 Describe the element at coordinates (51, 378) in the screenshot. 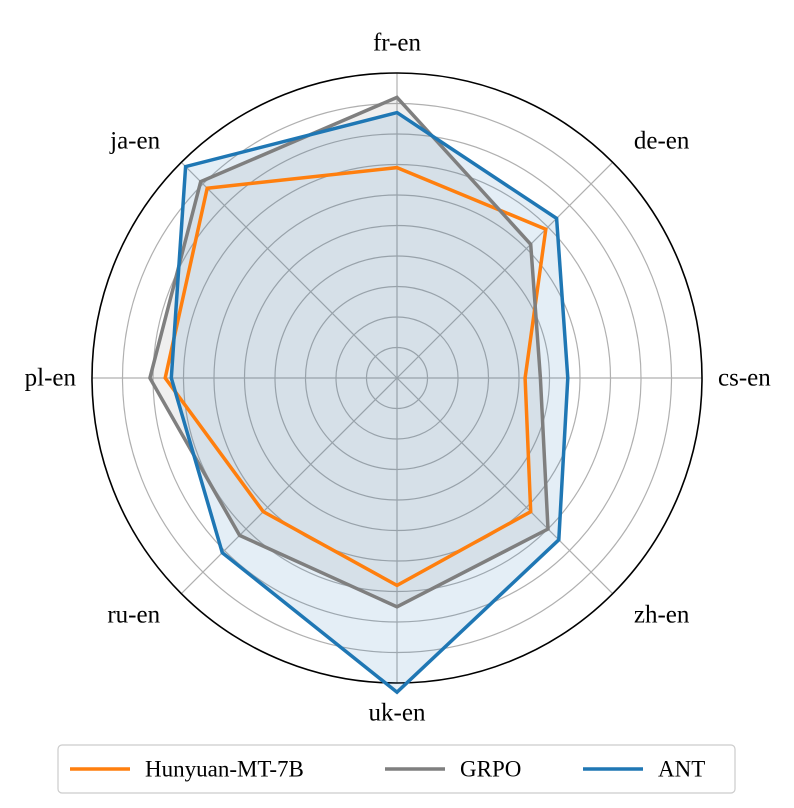

I see `category-label-pl-en: pl-en` at that location.